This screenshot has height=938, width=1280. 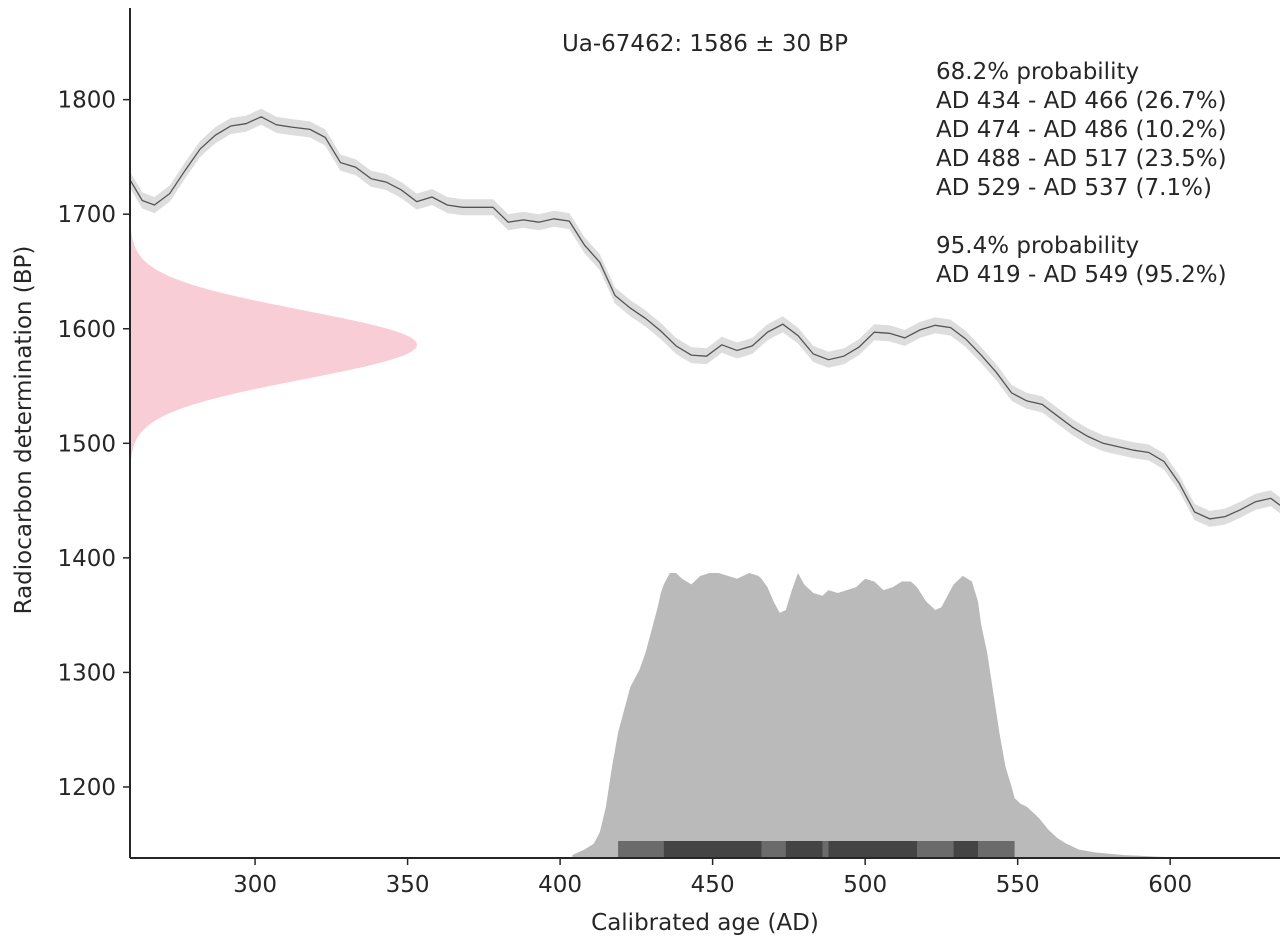 What do you see at coordinates (705, 923) in the screenshot?
I see `x-axis-label: Calibrated age (AD)` at bounding box center [705, 923].